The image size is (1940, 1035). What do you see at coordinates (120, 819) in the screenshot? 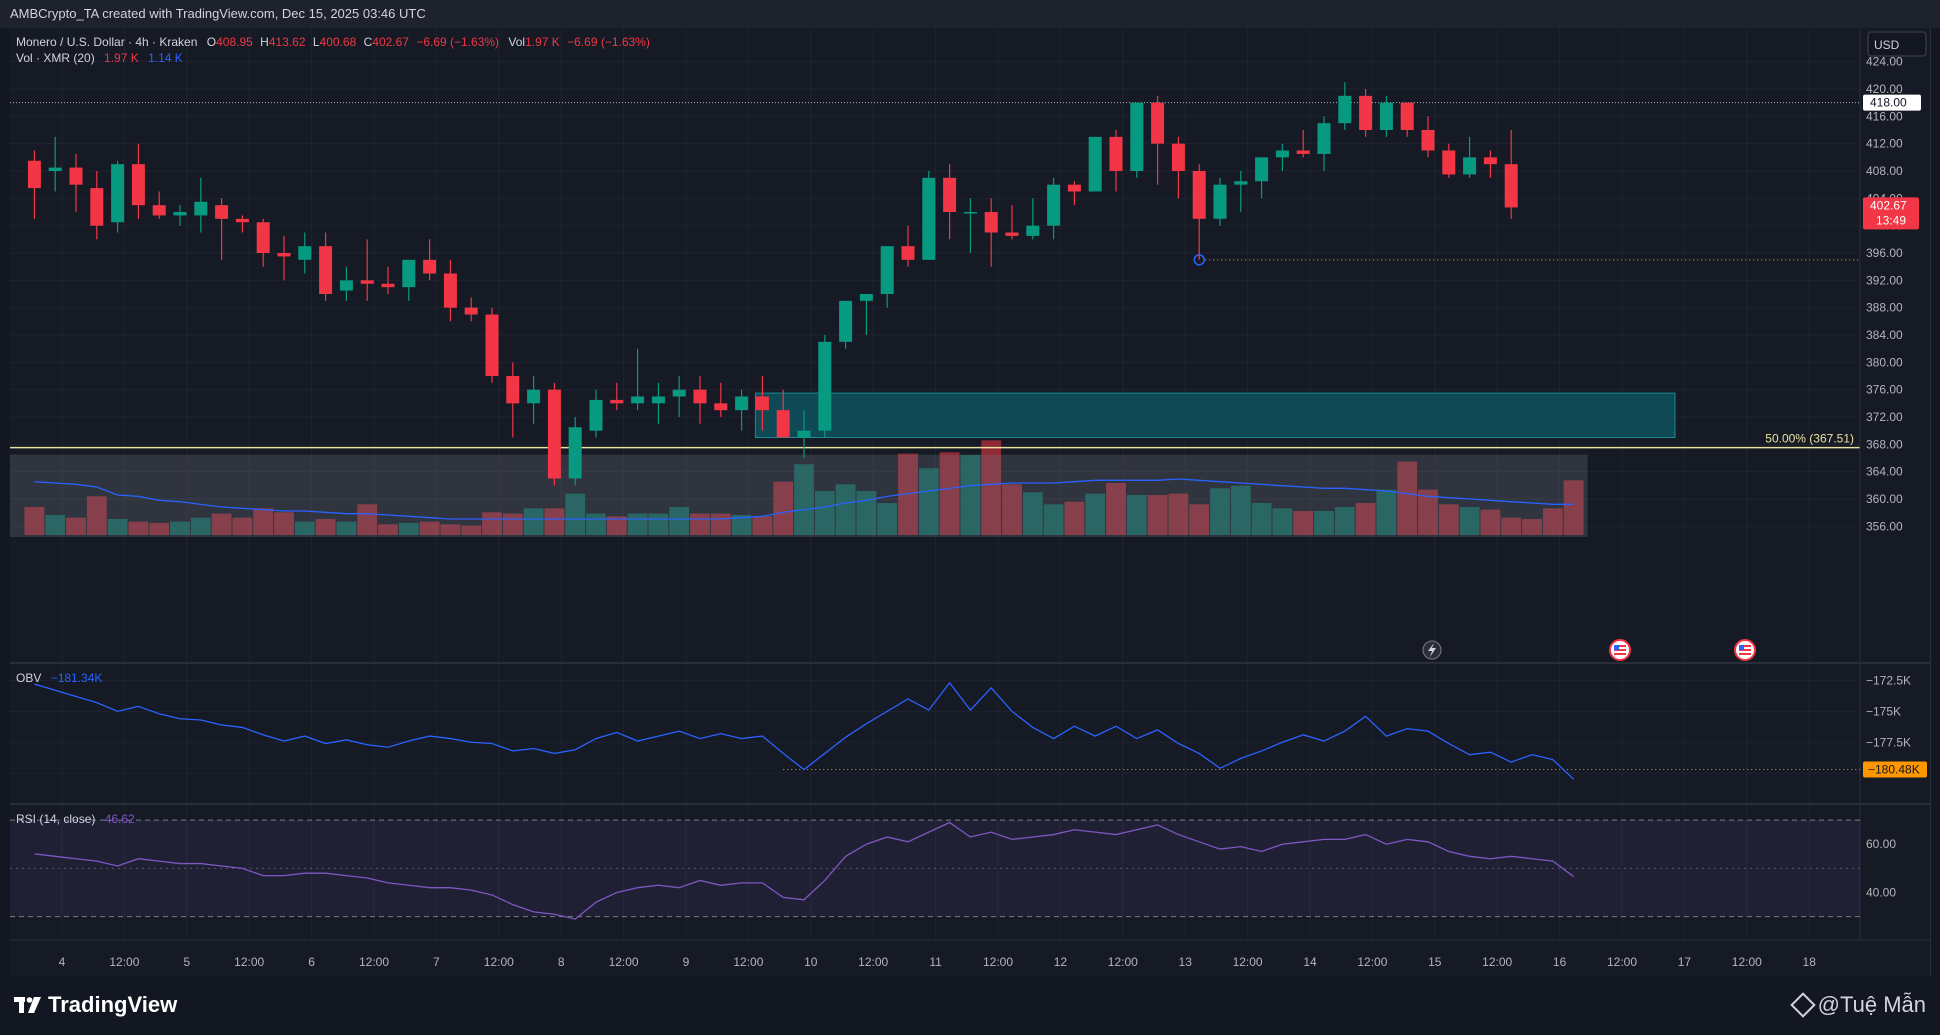
I see `rsi-value: 46.62` at bounding box center [120, 819].